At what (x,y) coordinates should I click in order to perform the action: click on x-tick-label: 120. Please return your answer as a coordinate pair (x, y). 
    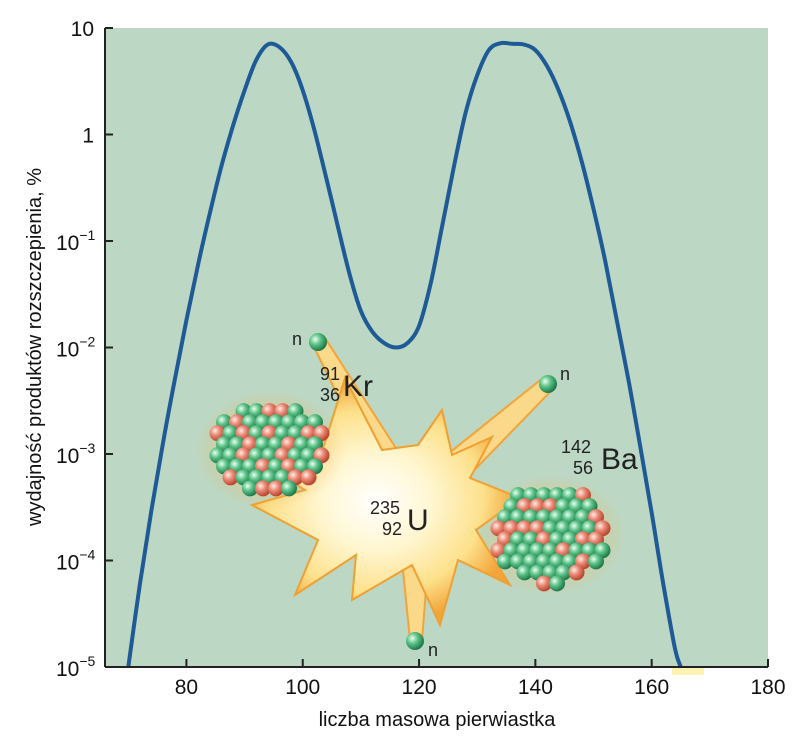
    Looking at the image, I should click on (419, 687).